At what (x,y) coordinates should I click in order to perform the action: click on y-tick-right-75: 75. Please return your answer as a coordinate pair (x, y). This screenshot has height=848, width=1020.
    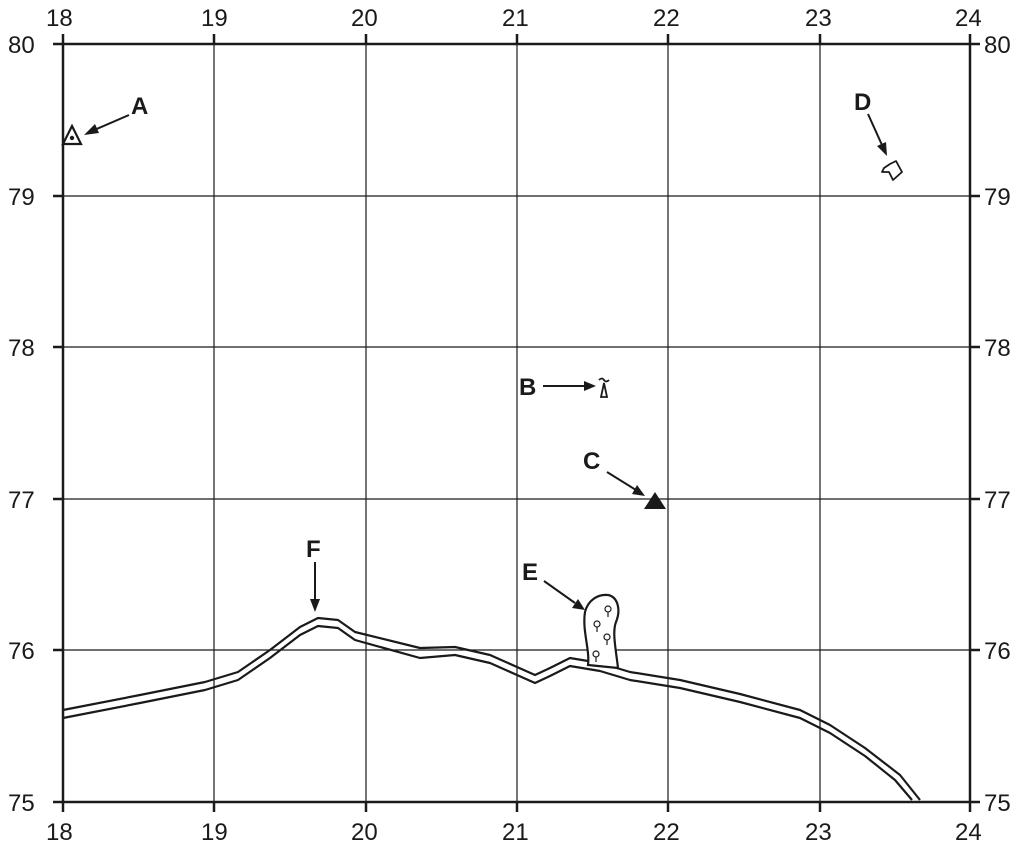
    Looking at the image, I should click on (997, 803).